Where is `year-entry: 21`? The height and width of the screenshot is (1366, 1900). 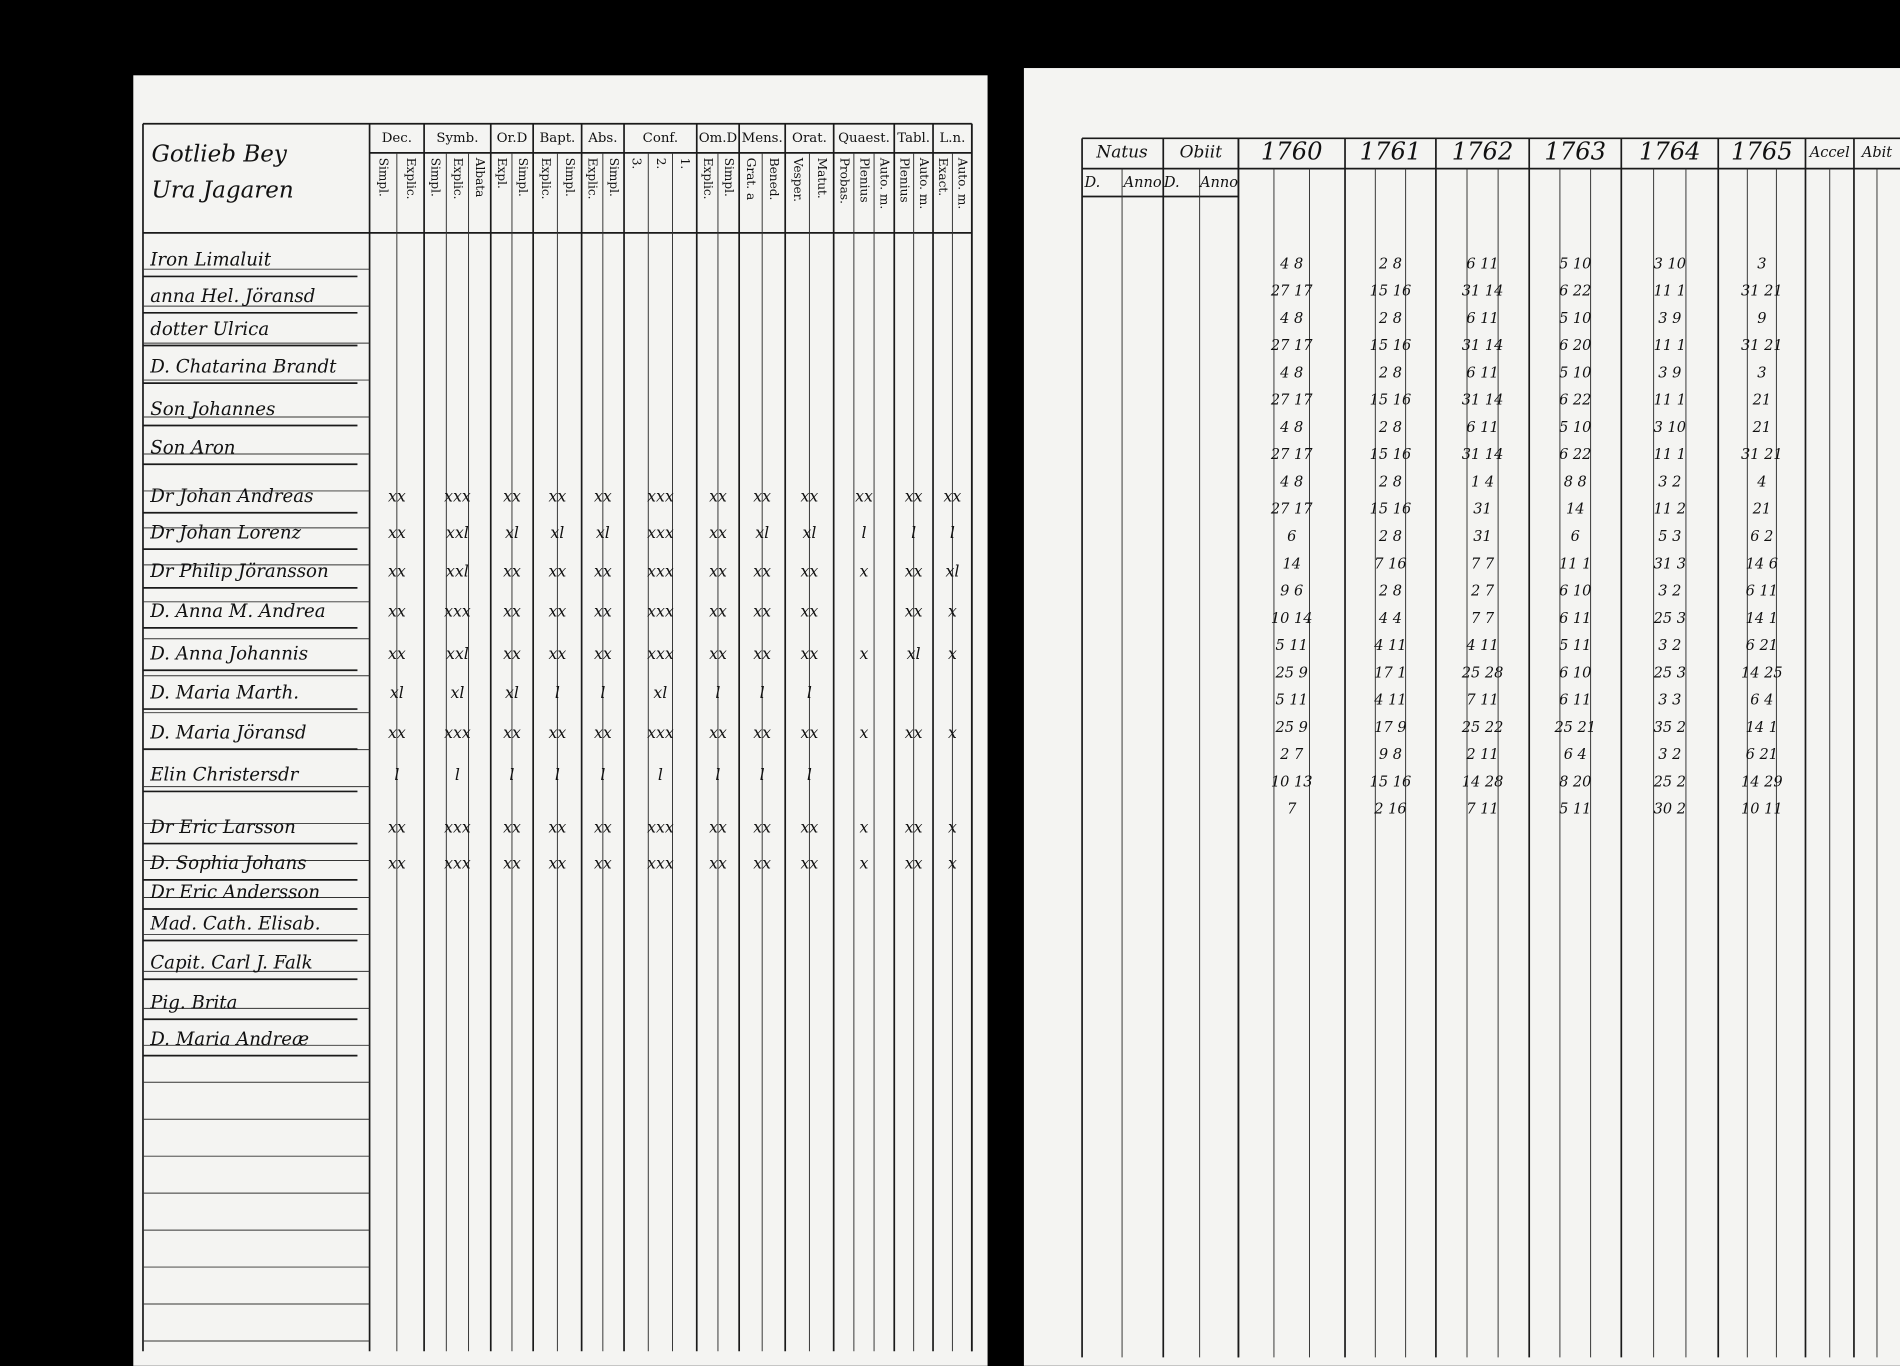
year-entry: 21 is located at coordinates (1762, 401).